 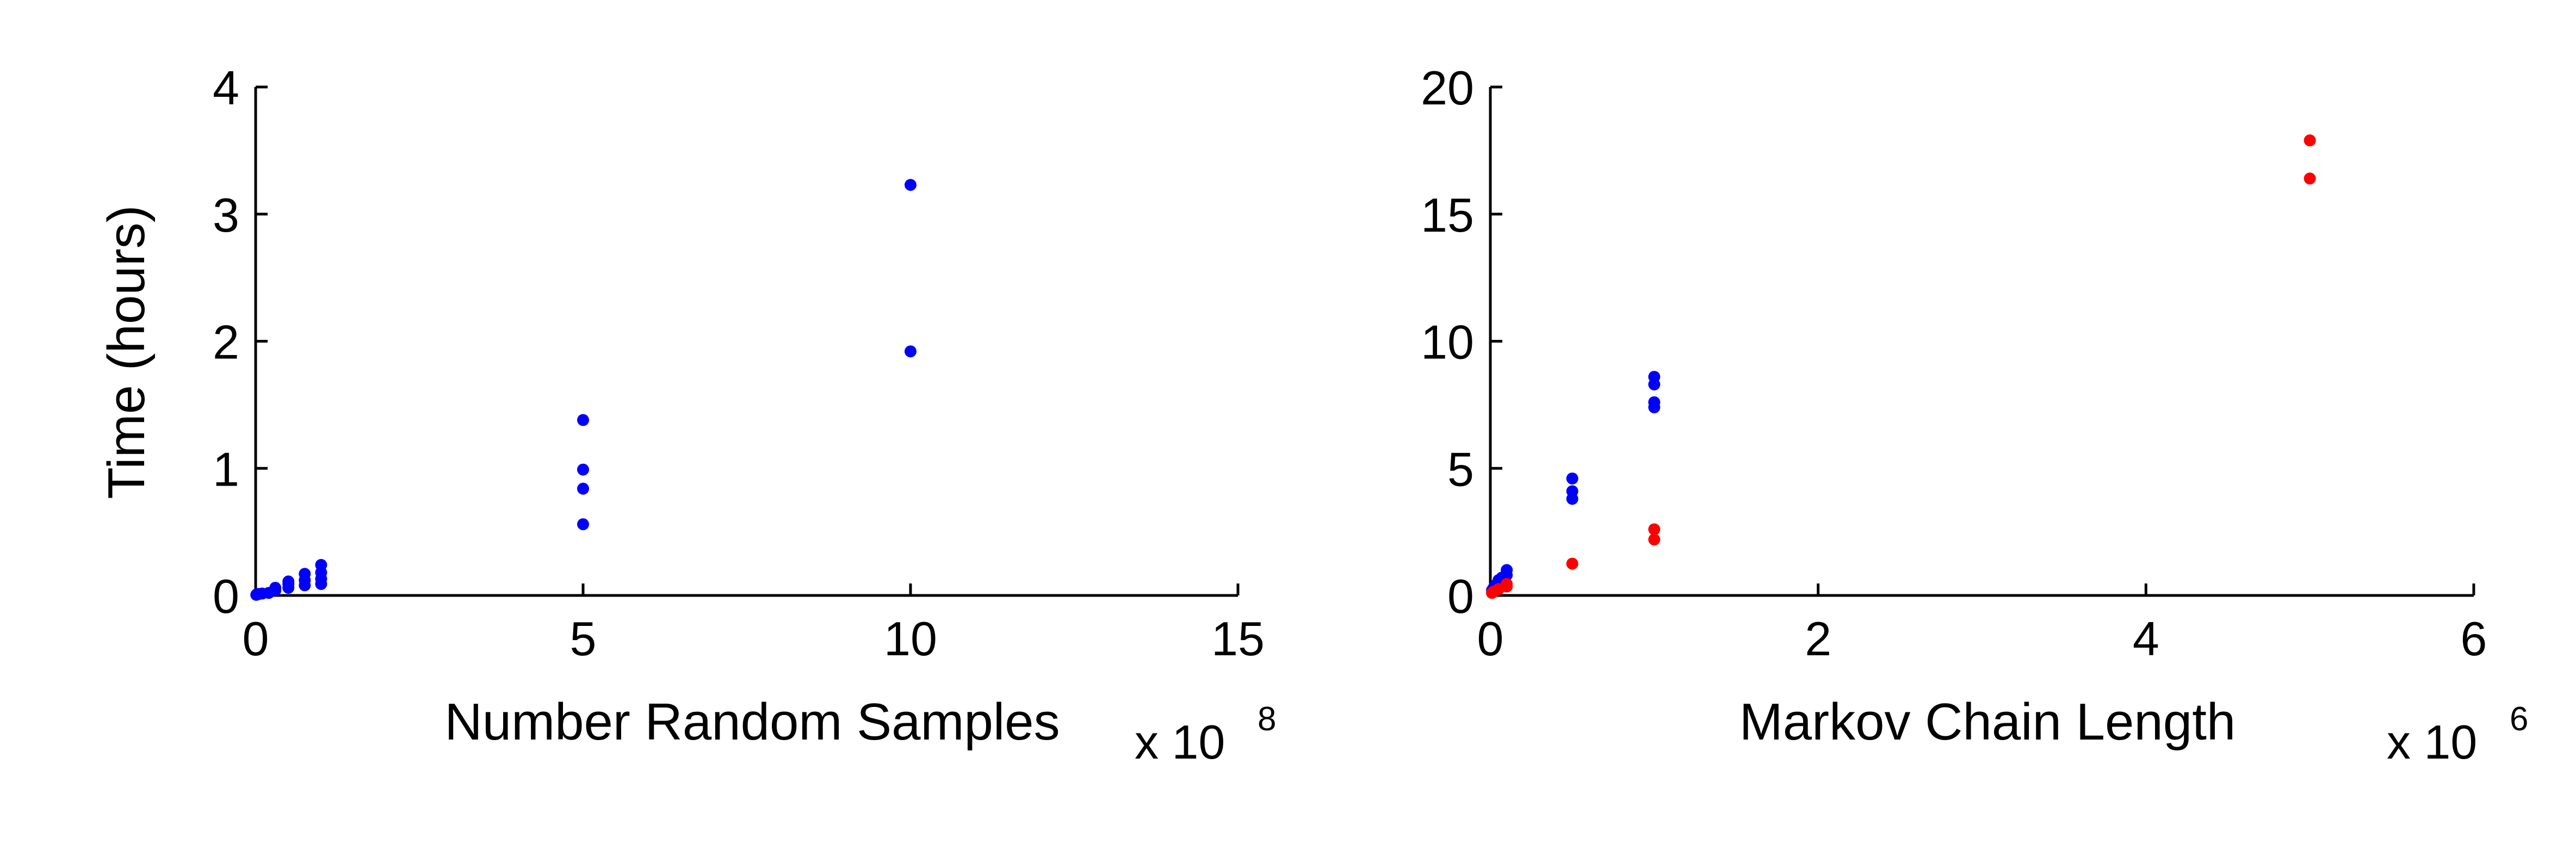 What do you see at coordinates (911, 639) in the screenshot?
I see `x-tick-label: 10` at bounding box center [911, 639].